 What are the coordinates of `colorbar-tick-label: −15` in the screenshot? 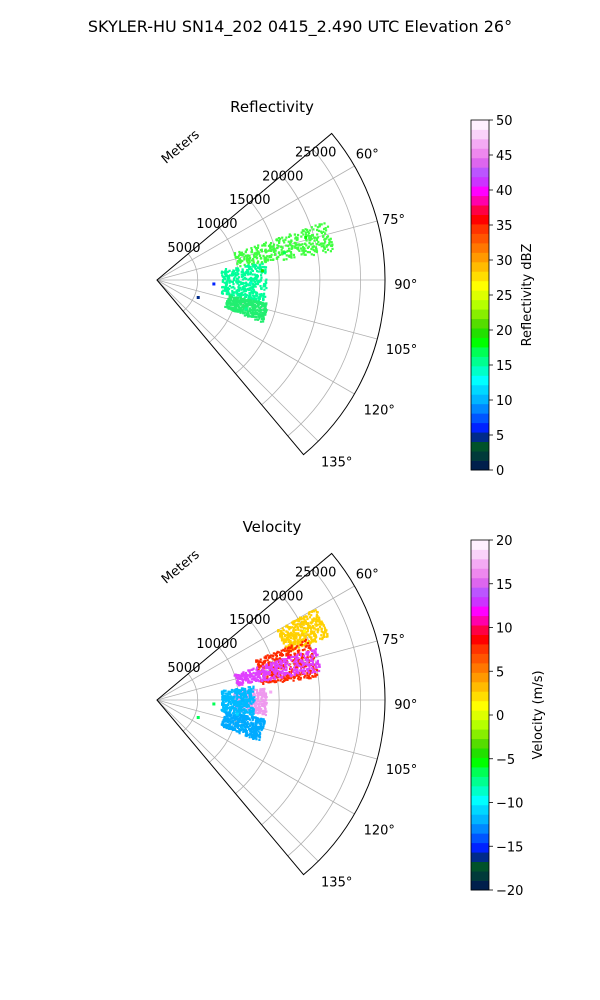 It's located at (509, 847).